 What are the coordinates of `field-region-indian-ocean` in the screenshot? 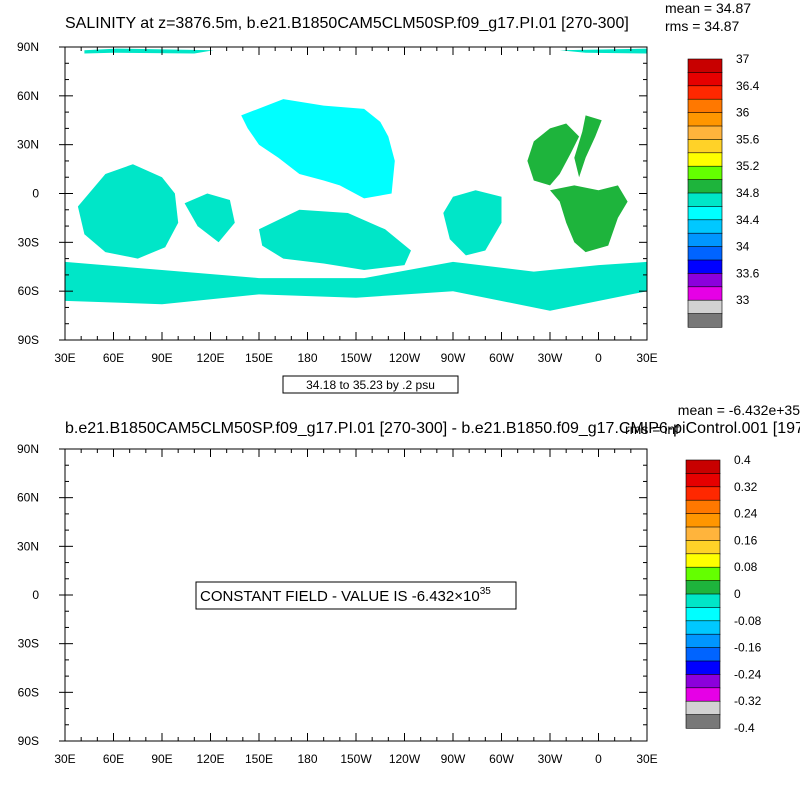 It's located at (128, 211).